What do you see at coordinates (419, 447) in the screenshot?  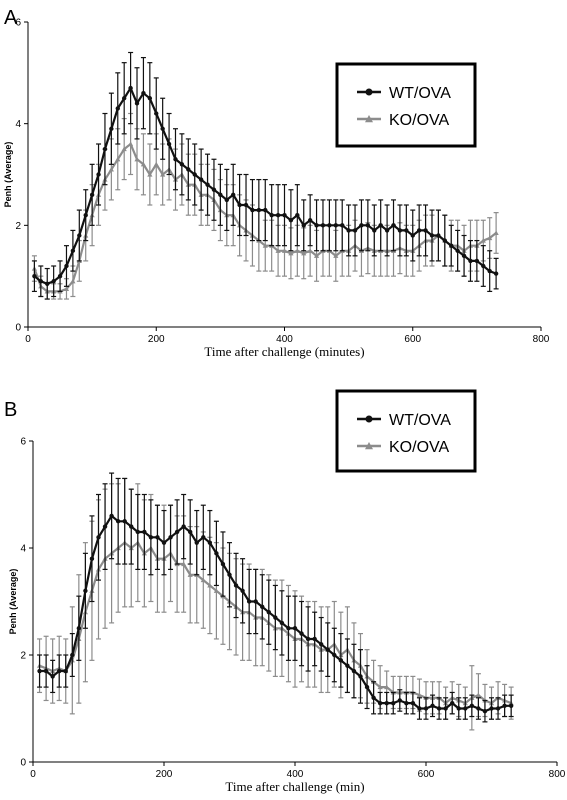 I see `legend-label: KO/OVA` at bounding box center [419, 447].